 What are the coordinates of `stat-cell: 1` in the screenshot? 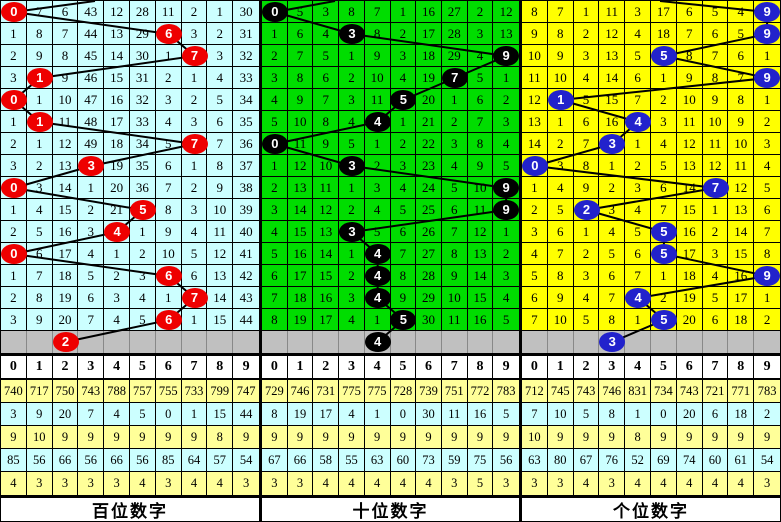 It's located at (194, 414).